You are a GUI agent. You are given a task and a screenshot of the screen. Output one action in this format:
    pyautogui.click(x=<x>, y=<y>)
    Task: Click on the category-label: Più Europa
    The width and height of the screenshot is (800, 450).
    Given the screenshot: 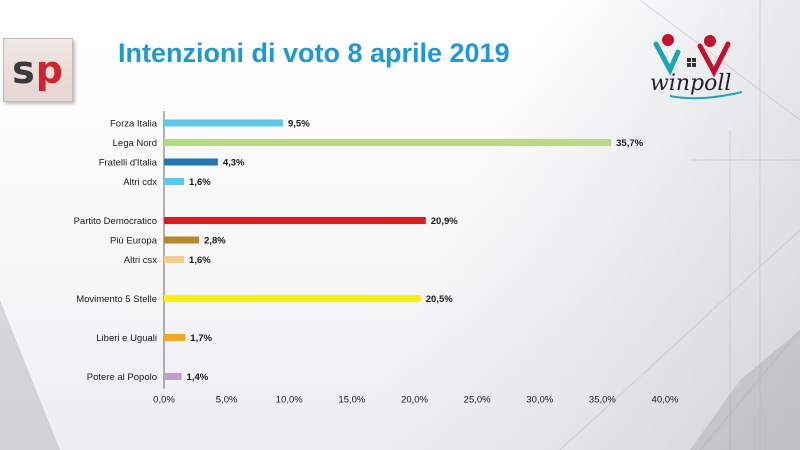 What is the action you would take?
    pyautogui.click(x=134, y=241)
    